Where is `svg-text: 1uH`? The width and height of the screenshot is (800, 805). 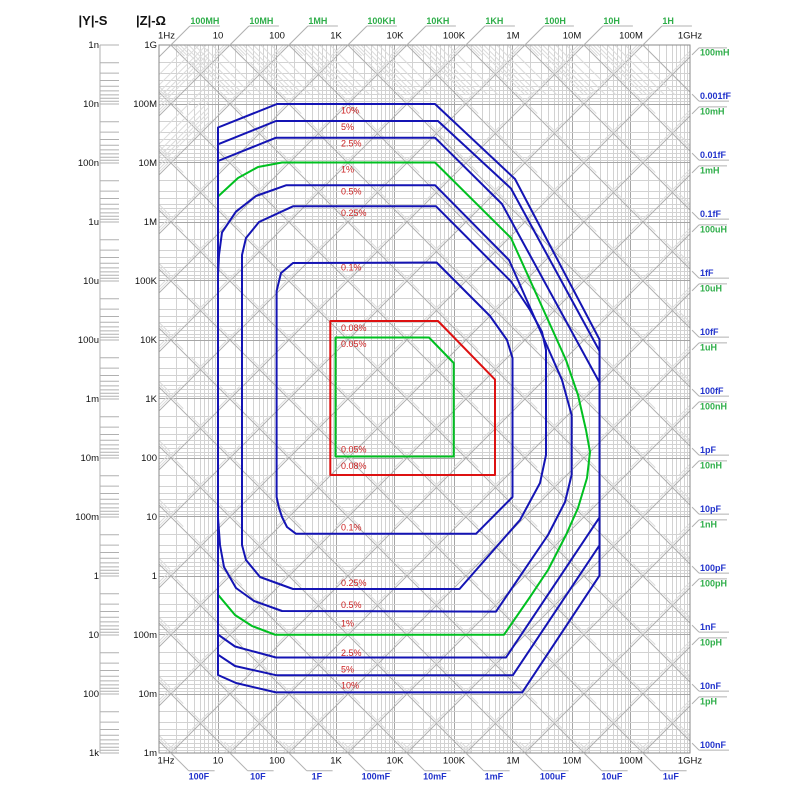
svg-text: 1uH is located at coordinates (708, 347).